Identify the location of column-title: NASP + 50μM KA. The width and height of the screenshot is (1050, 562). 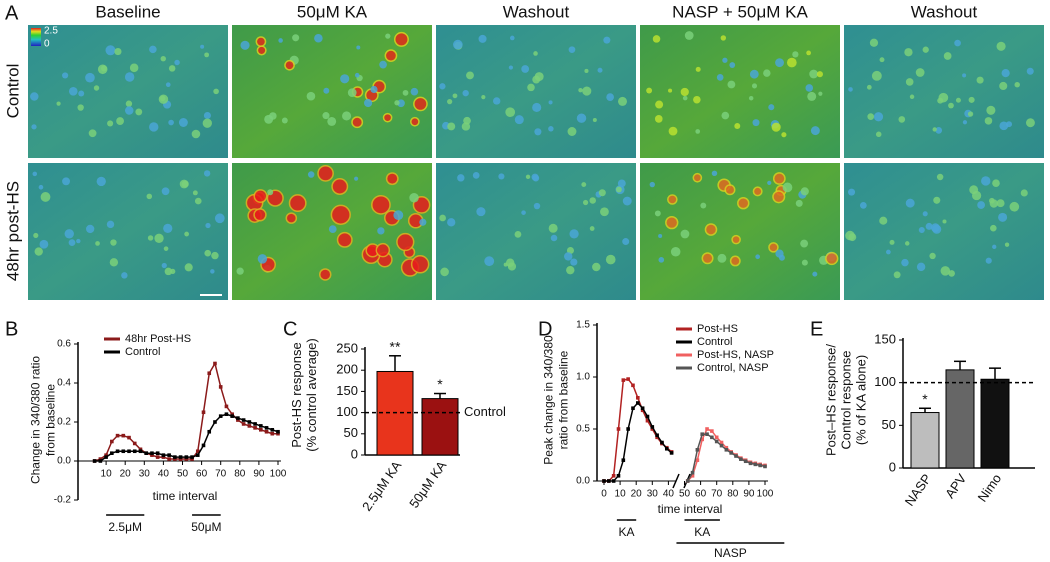
(740, 11).